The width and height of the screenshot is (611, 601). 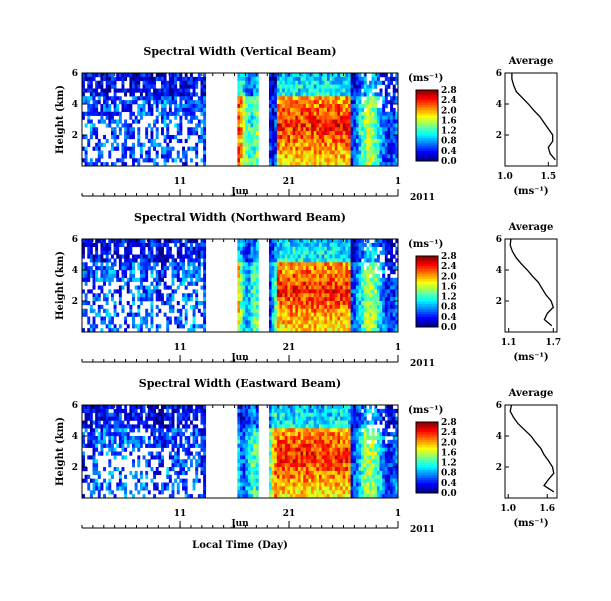 I want to click on colorbar-label: (ms⁻¹), so click(x=425, y=244).